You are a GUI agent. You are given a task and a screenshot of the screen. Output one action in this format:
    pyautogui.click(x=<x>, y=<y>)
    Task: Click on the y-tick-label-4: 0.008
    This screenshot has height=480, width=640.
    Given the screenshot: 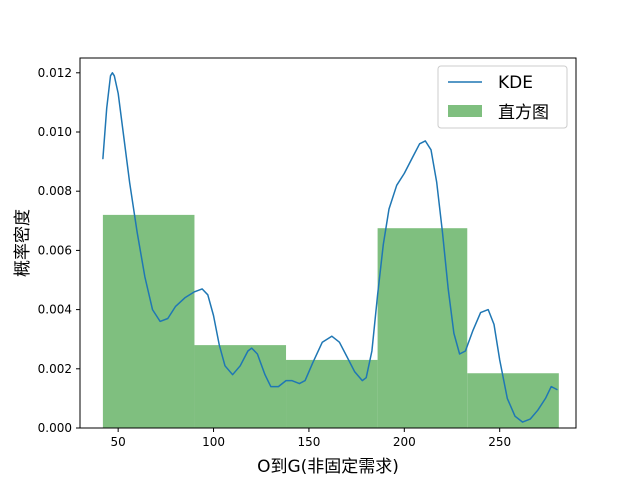 What is the action you would take?
    pyautogui.click(x=55, y=191)
    